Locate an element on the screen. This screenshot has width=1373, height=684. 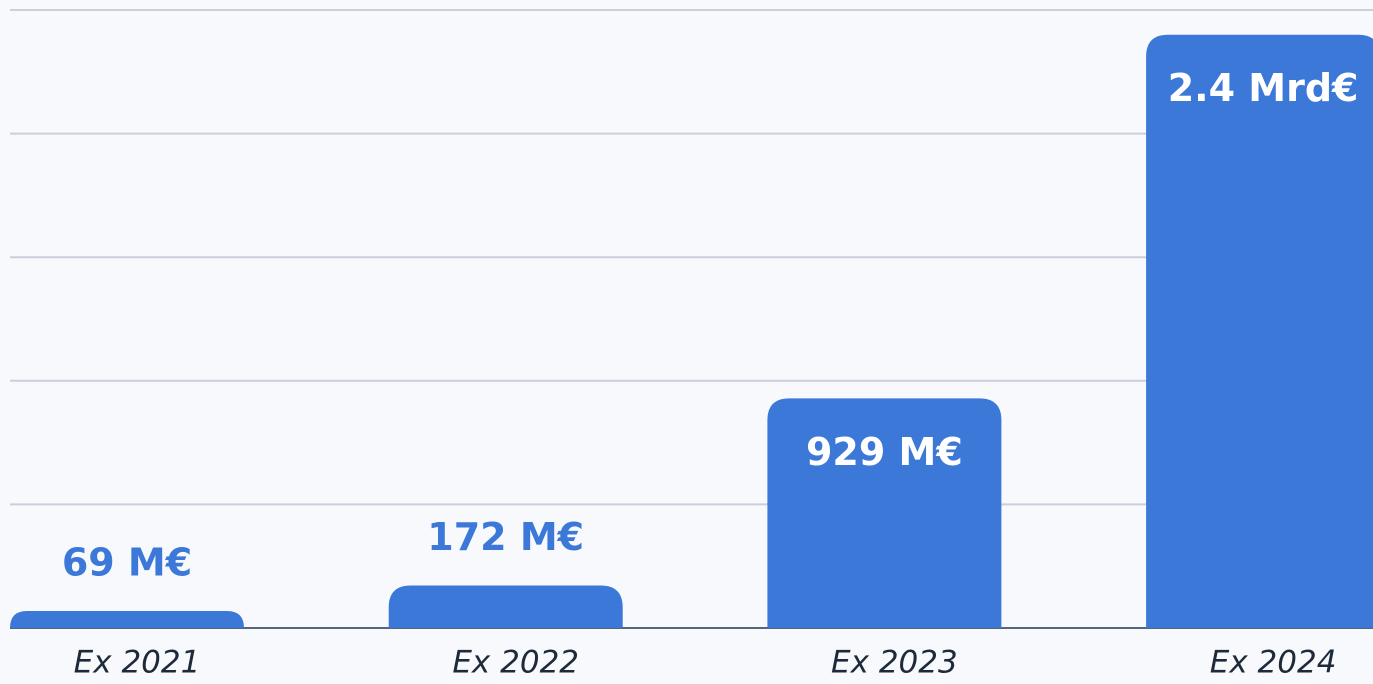
x-tick-label: Ex 2021 is located at coordinates (137, 663).